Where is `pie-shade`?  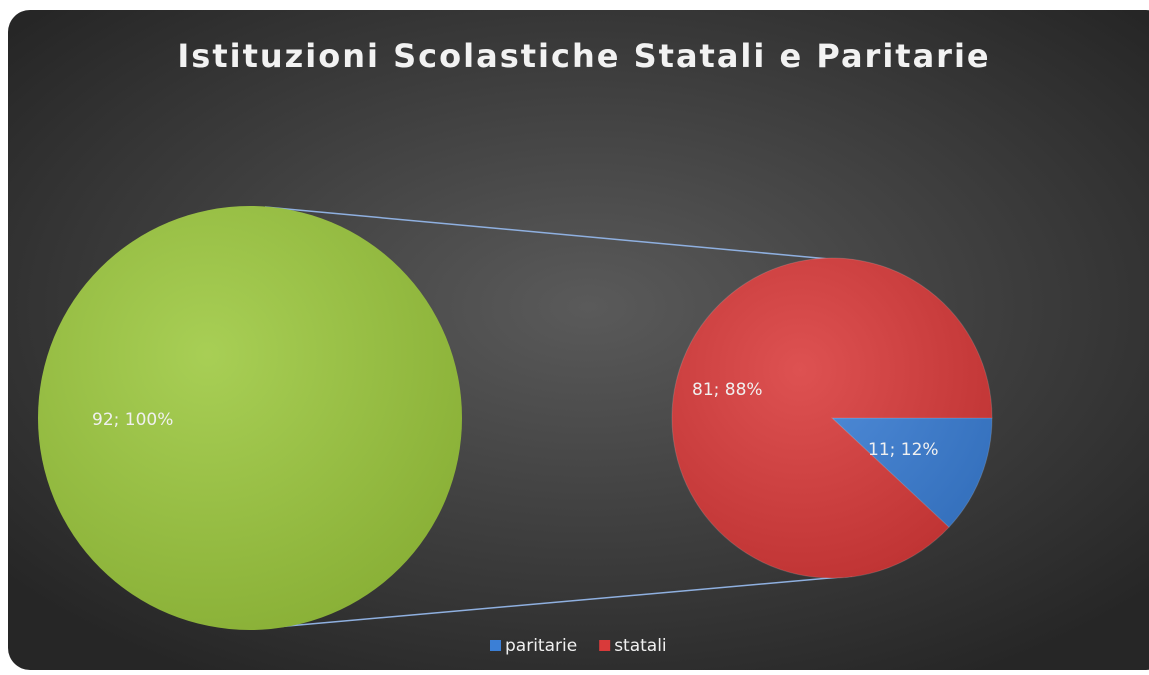 pie-shade is located at coordinates (832, 418).